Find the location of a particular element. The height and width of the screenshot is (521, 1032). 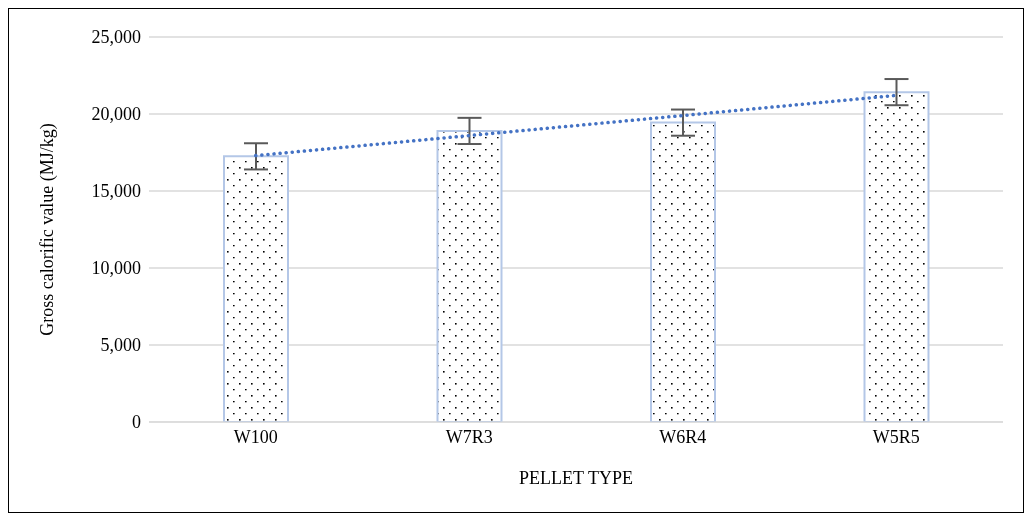

y-axis-title: Gross calorific value (MJ/kg) is located at coordinates (48, 229).